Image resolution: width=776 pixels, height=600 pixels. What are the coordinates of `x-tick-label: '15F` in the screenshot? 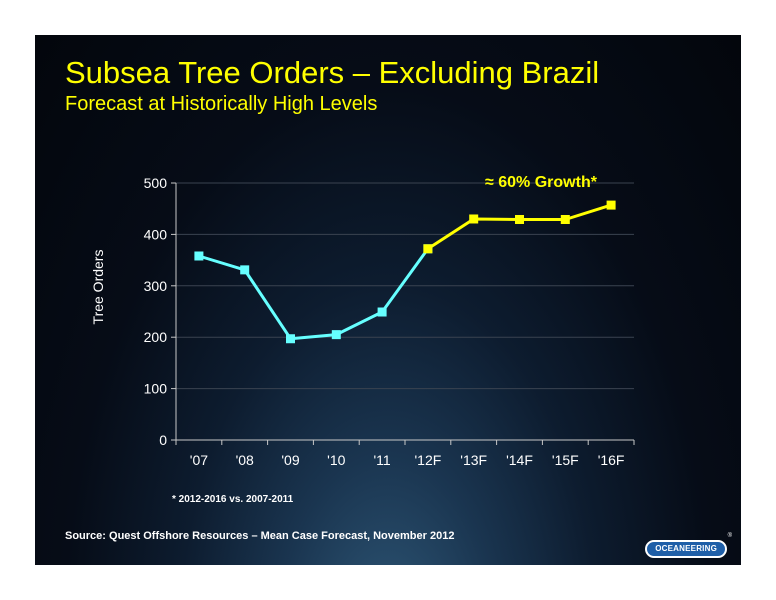 It's located at (565, 460).